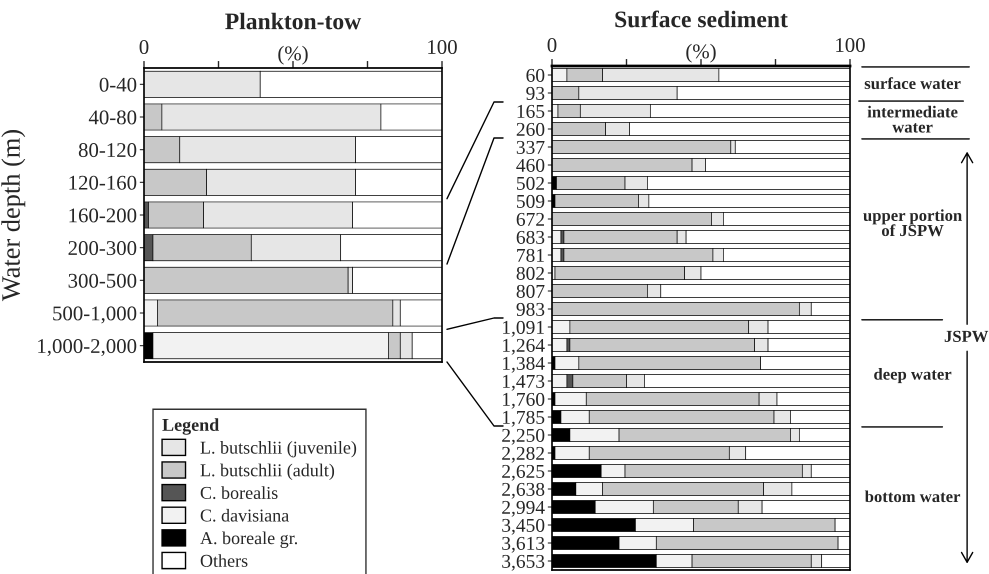  I want to click on legend-label: L. butschlii (juvenile), so click(278, 449).